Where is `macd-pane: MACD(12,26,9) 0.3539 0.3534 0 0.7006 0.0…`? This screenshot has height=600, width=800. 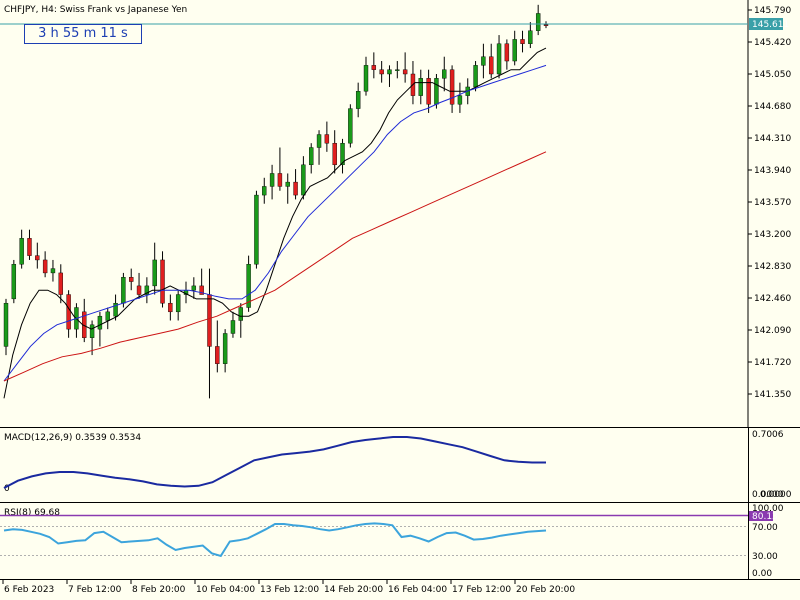
macd-pane: MACD(12,26,9) 0.3539 0.3534 0 0.7006 0.0… is located at coordinates (397, 465).